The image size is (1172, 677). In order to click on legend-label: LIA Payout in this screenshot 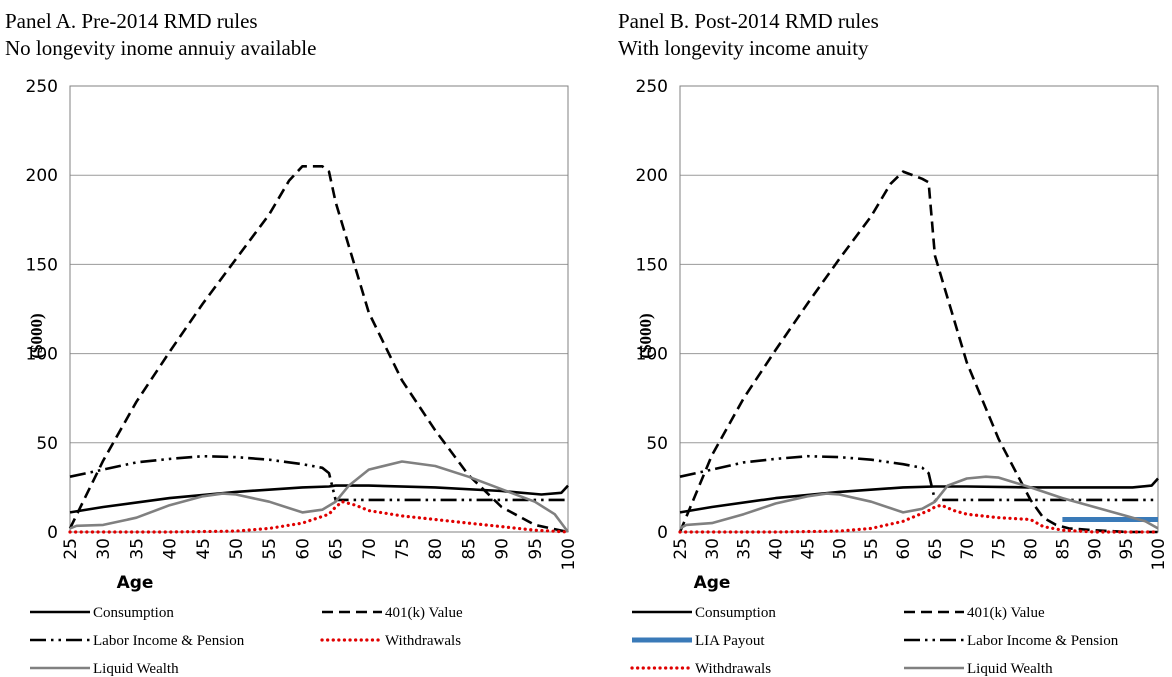, I will do `click(730, 641)`.